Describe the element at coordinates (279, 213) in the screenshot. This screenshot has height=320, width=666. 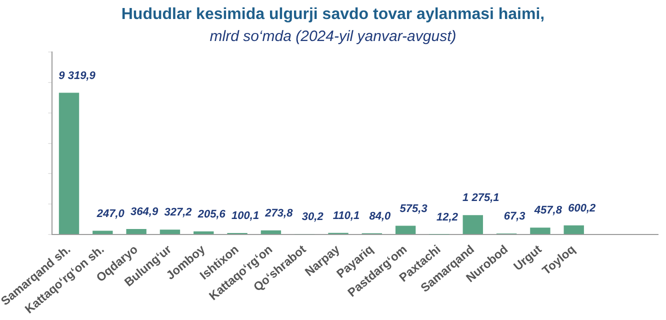
I see `data-label: 273,8` at that location.